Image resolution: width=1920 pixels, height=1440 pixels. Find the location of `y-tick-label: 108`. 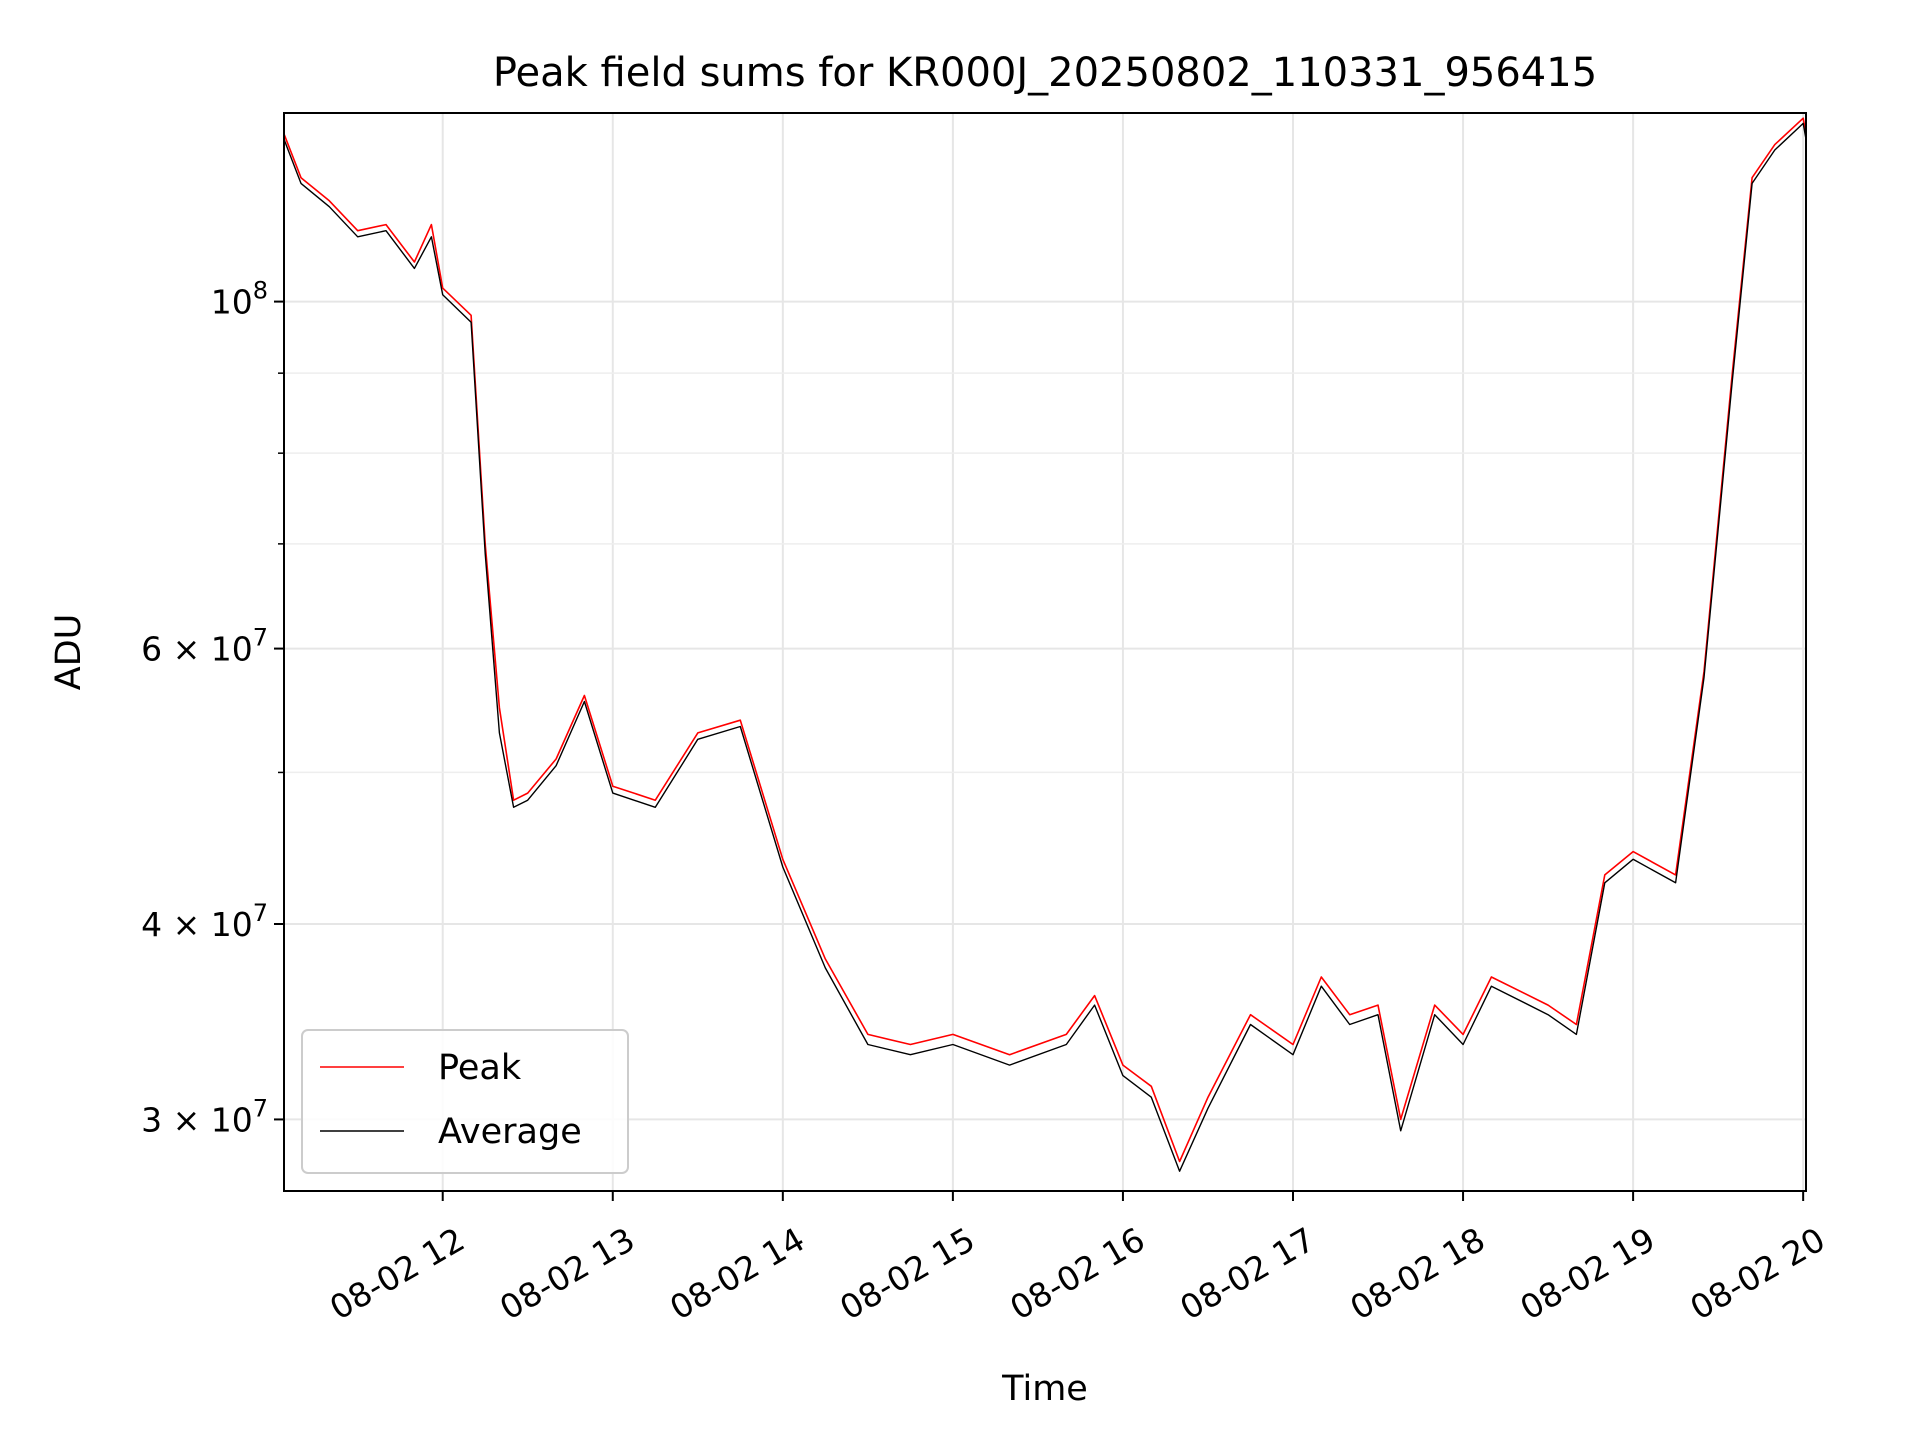

y-tick-label: 108 is located at coordinates (239, 299).